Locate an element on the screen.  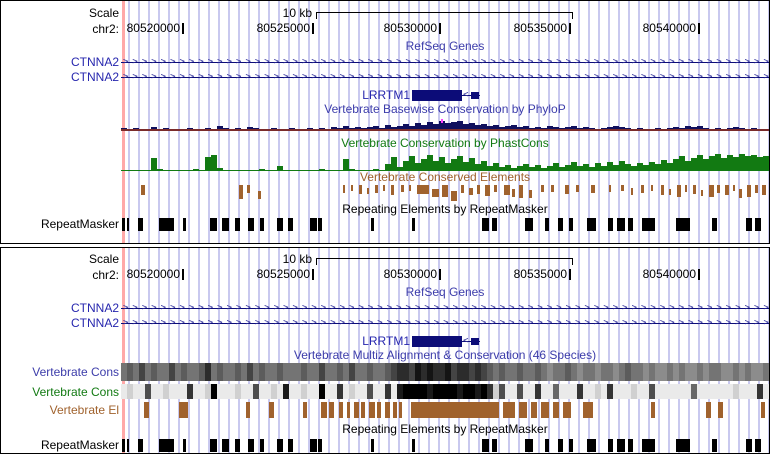
track-title-repeatmasker: Repeating Elements by RepeatMasker is located at coordinates (445, 429).